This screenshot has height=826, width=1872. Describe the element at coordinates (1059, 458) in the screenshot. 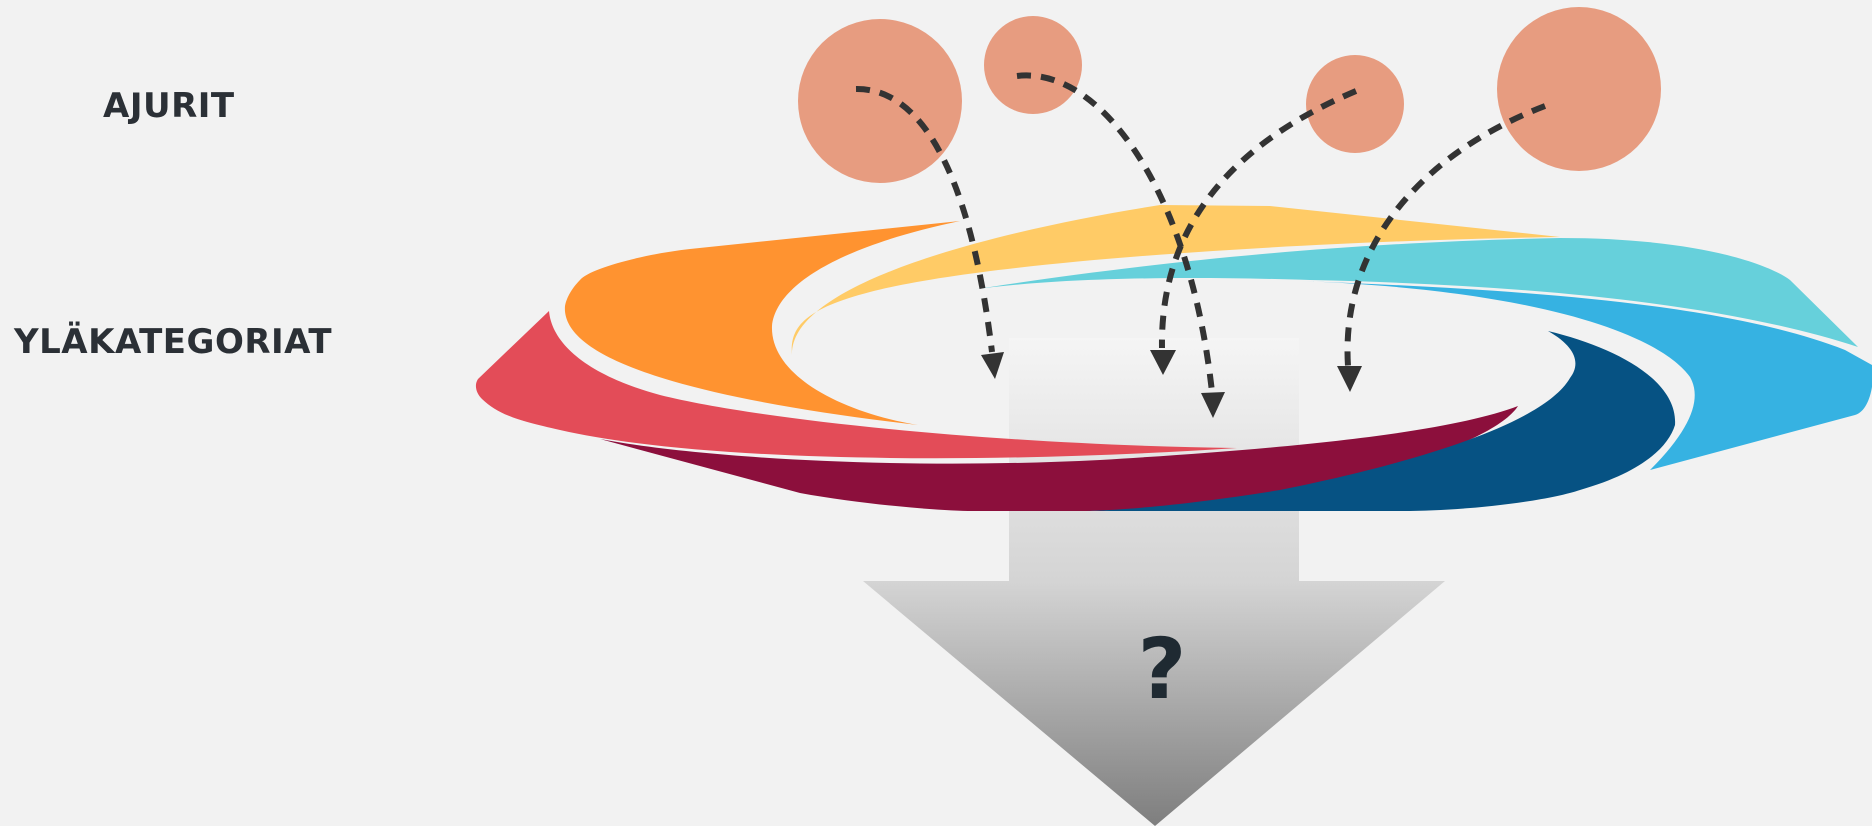

I see `ring-segment-maroon` at that location.